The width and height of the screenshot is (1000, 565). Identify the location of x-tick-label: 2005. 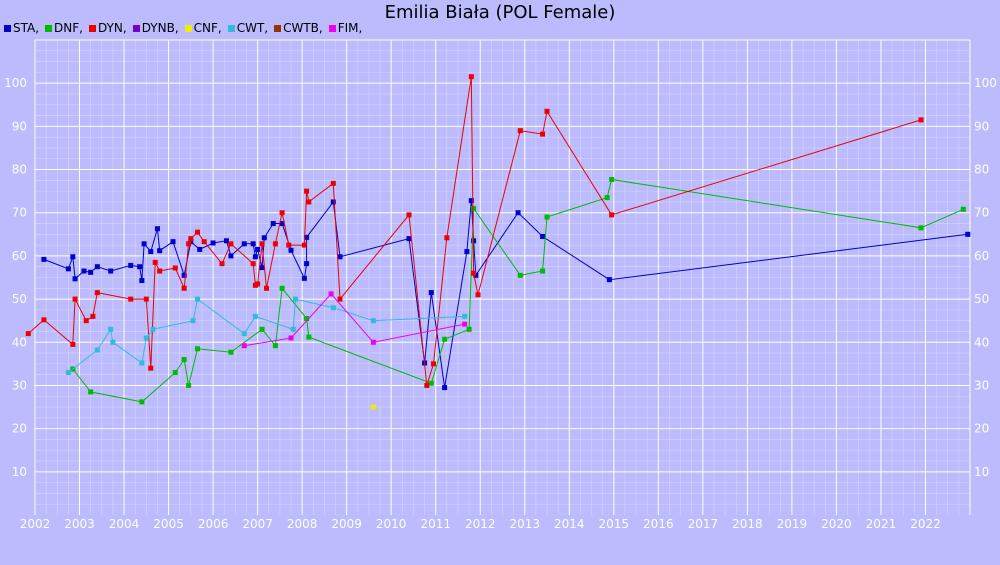
(168, 524).